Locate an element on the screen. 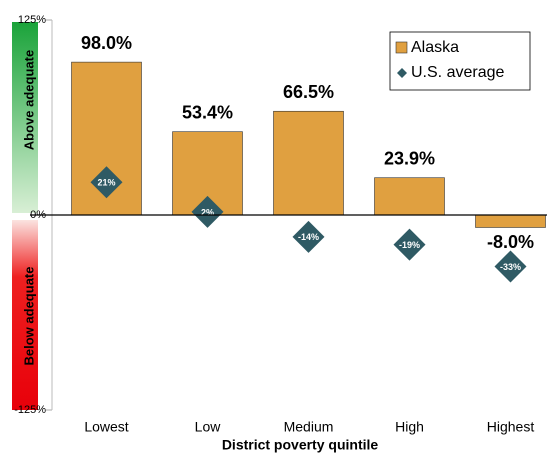  marker-label: 2% is located at coordinates (207, 212).